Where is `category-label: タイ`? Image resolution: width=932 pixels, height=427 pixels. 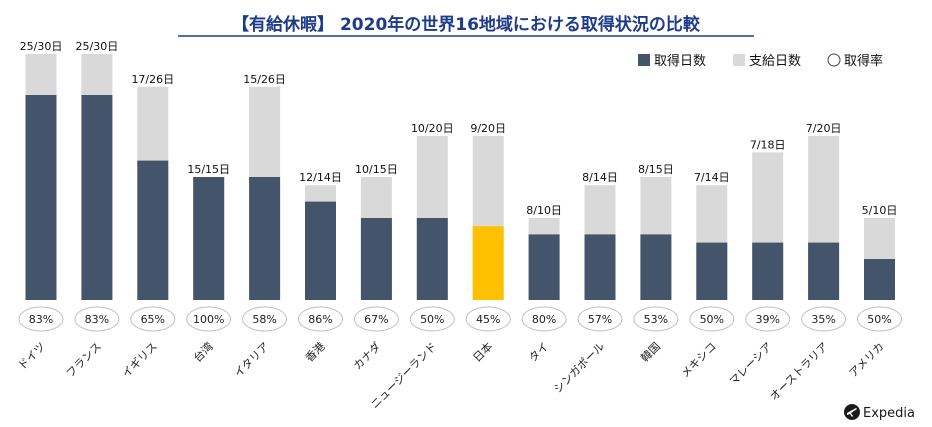 category-label: タイ is located at coordinates (538, 352).